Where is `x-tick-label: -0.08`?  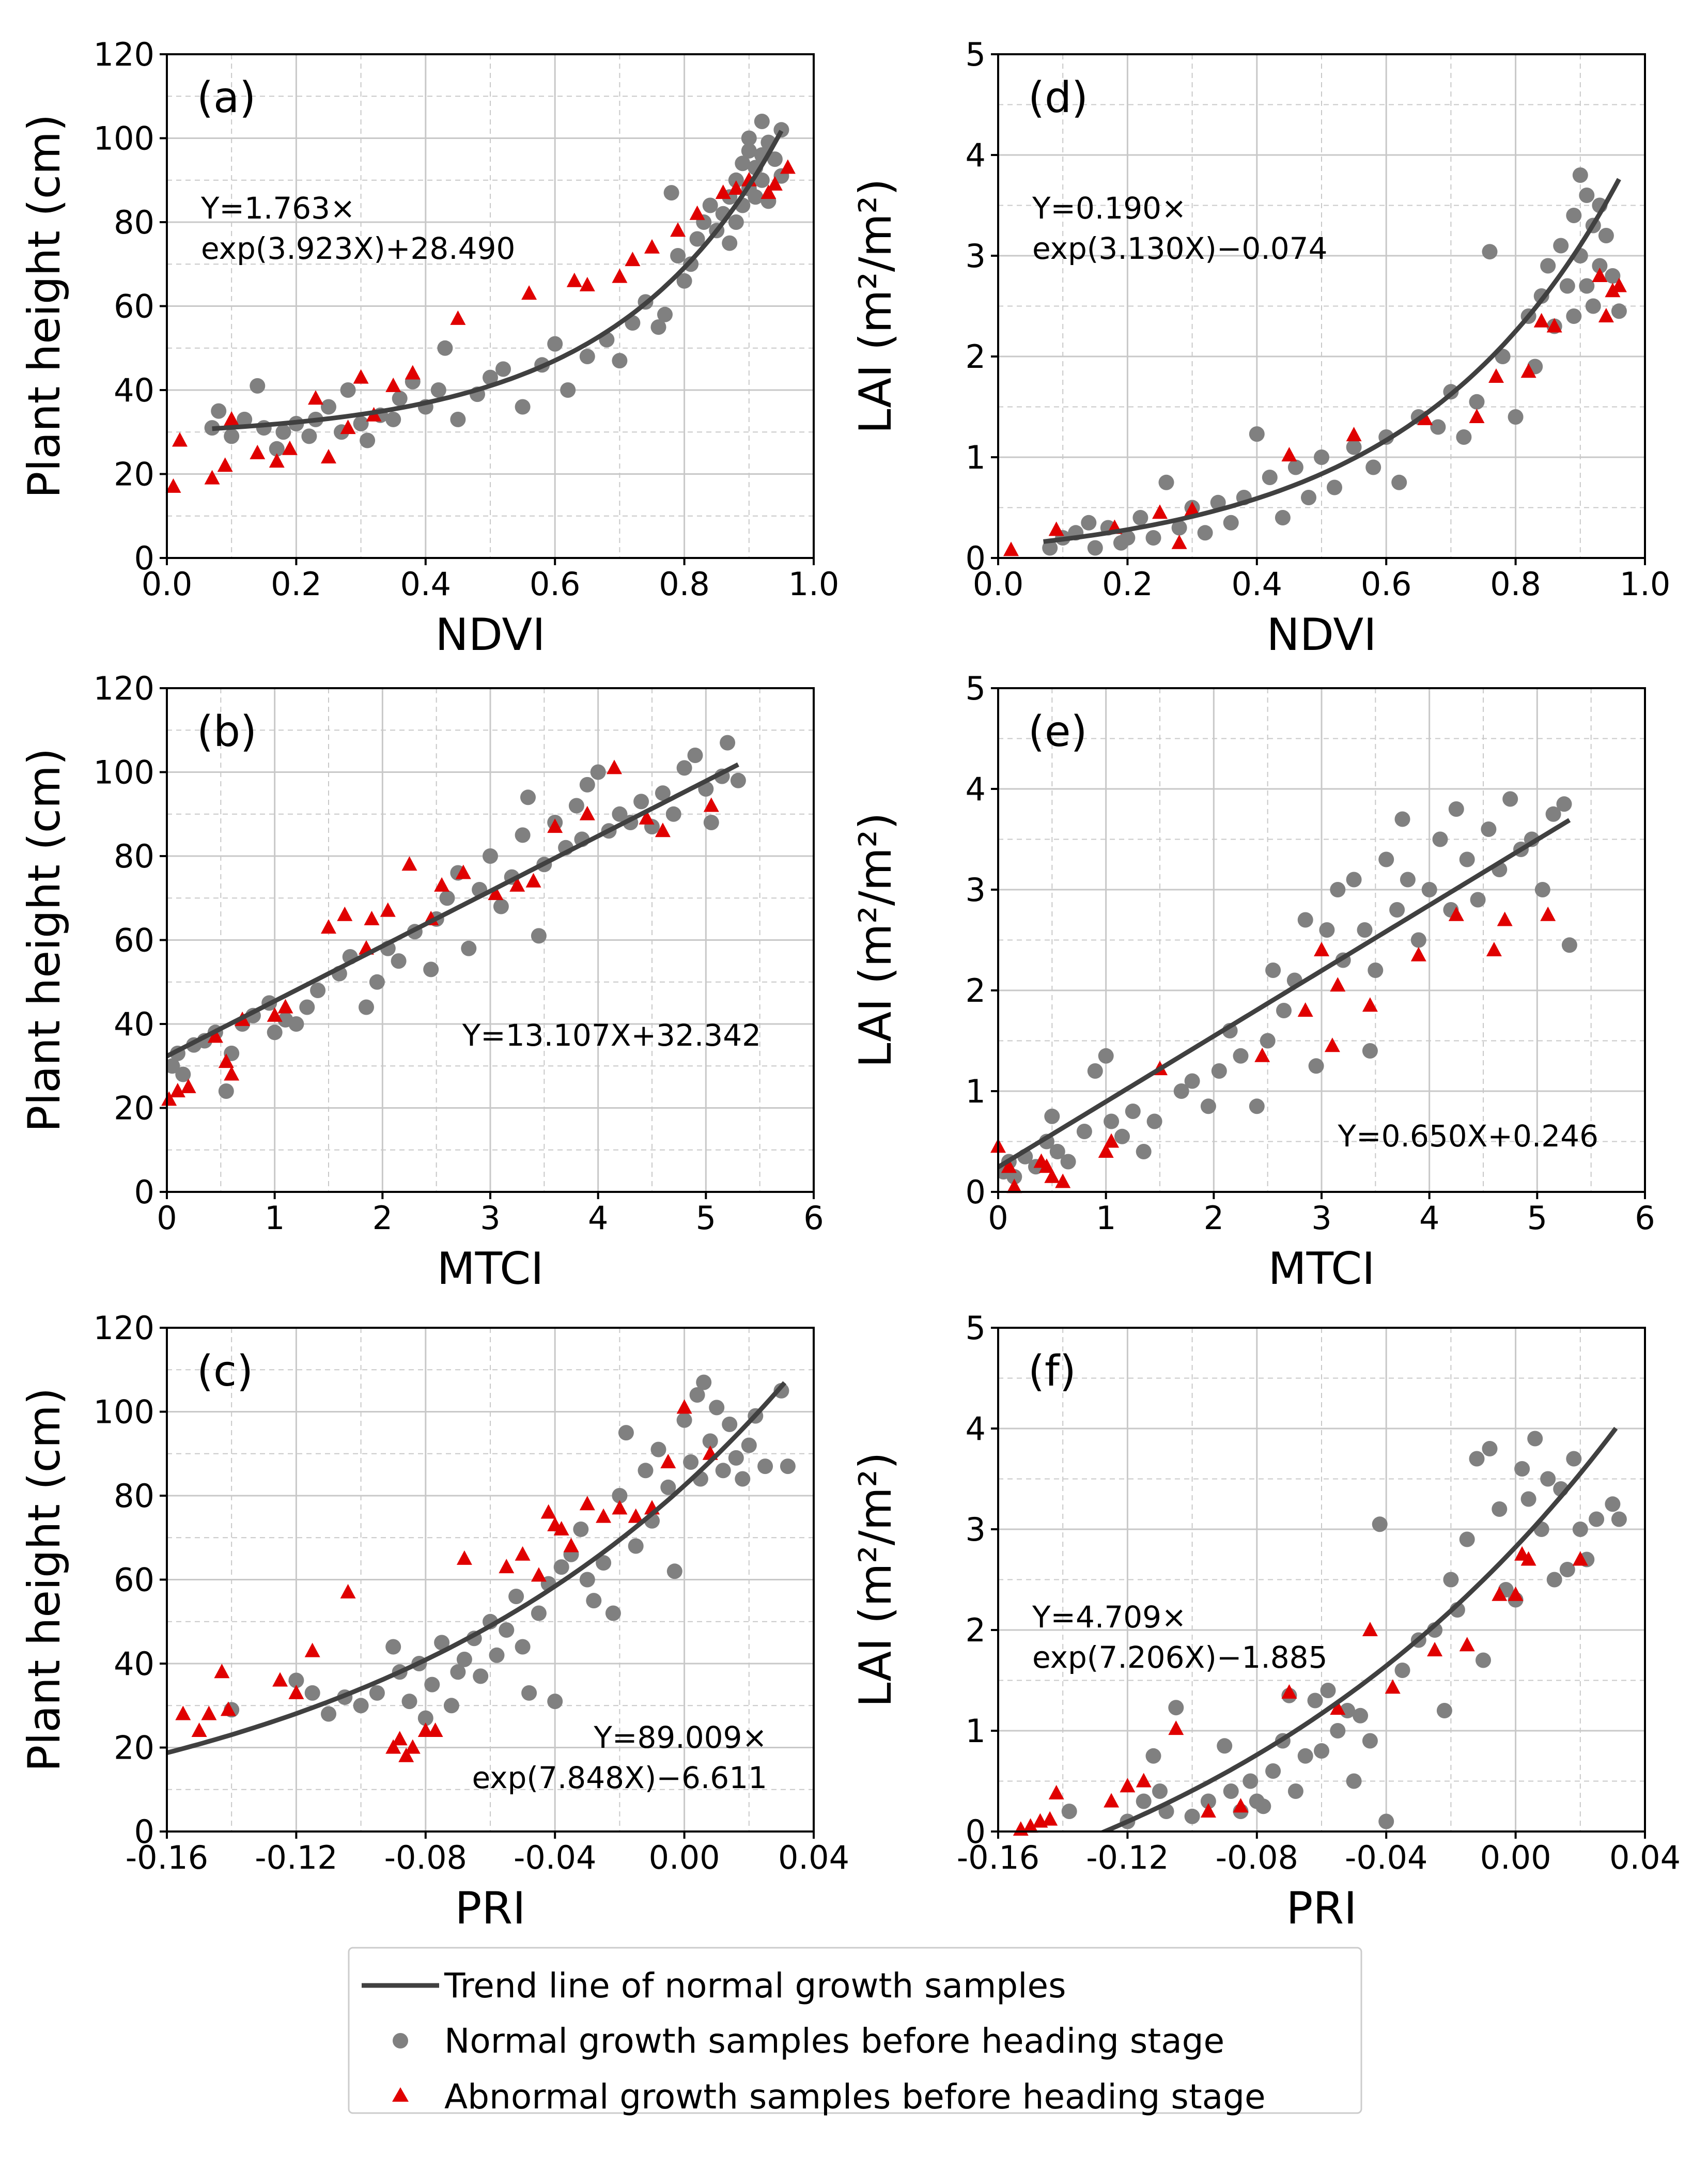
x-tick-label: -0.08 is located at coordinates (1257, 1857).